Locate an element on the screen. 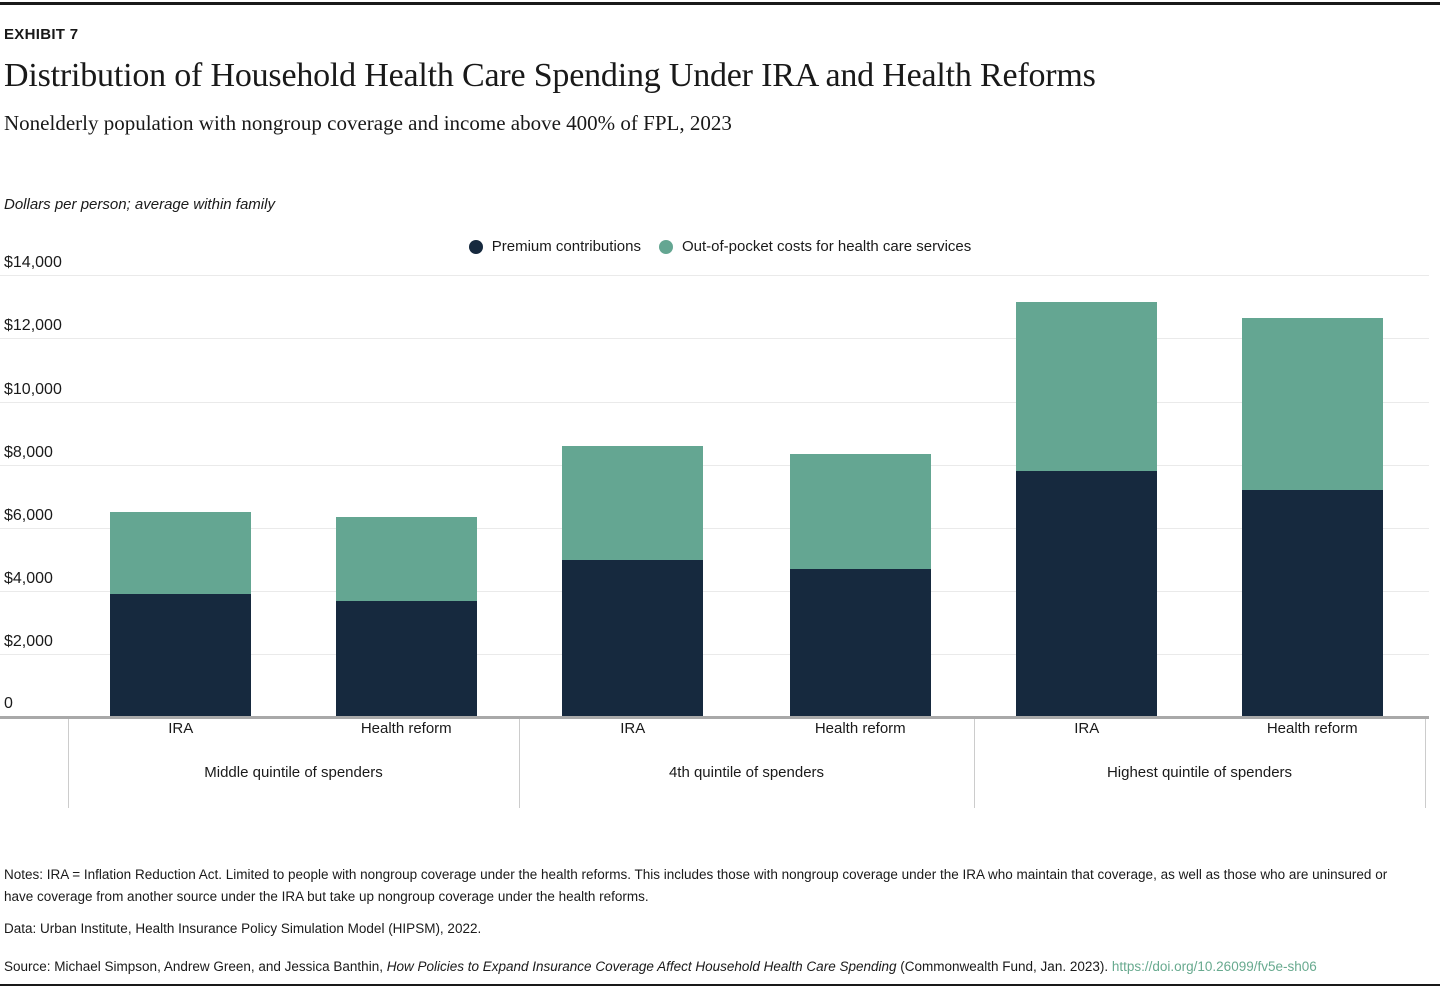 The width and height of the screenshot is (1440, 990). legend-item-premium: Premium contributions is located at coordinates (554, 246).